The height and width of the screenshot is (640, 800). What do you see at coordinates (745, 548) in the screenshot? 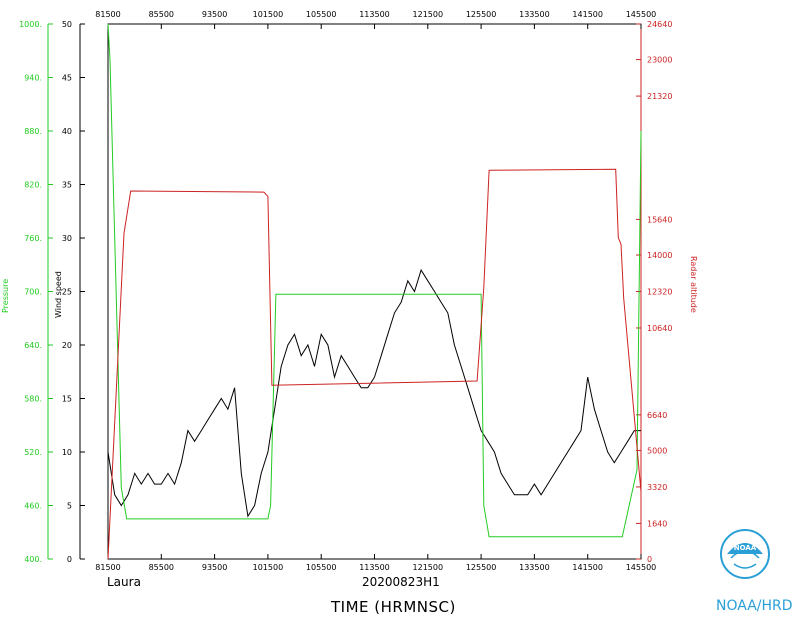
I see `svg-text: NOAA` at bounding box center [745, 548].